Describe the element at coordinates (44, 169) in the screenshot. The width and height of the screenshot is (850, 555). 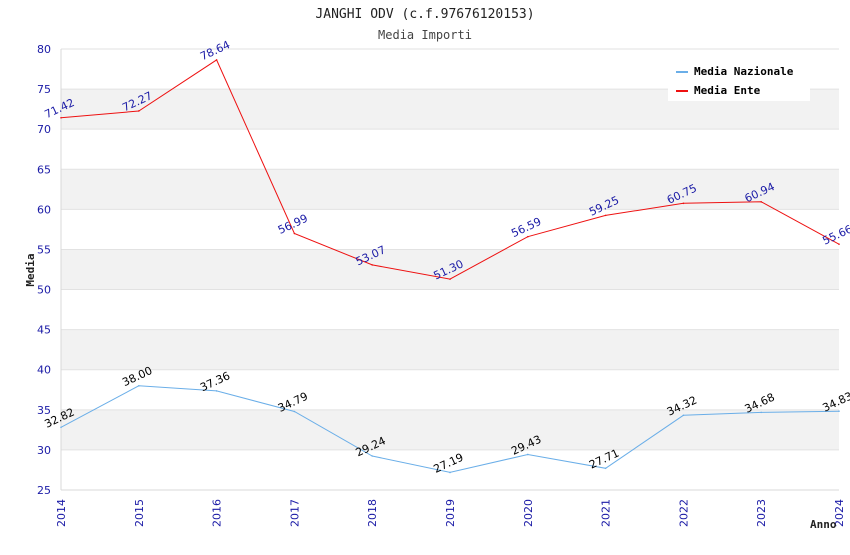
I see `y-tick-label: 65` at that location.